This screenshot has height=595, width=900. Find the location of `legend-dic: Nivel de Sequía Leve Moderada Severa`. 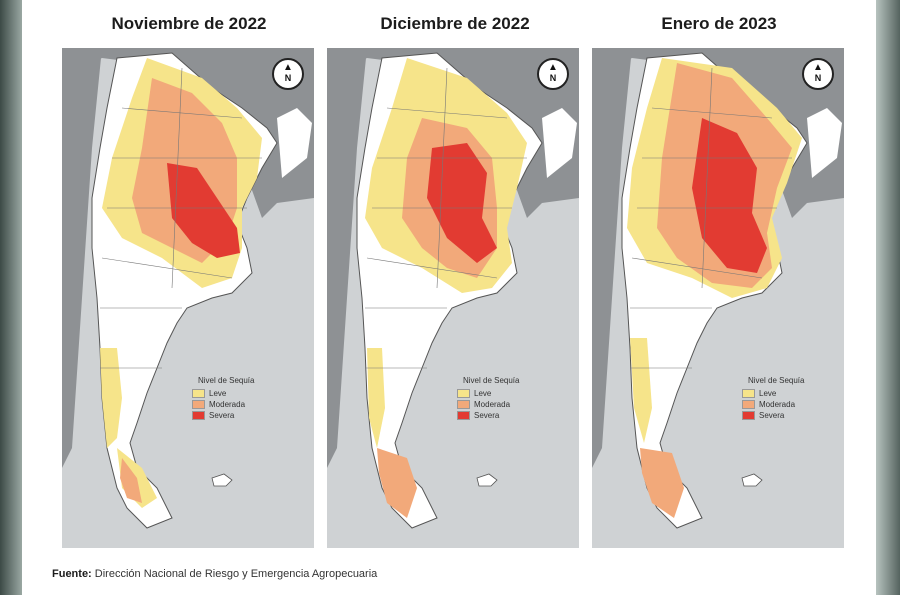

legend-dic: Nivel de Sequía Leve Moderada Severa is located at coordinates (488, 398).